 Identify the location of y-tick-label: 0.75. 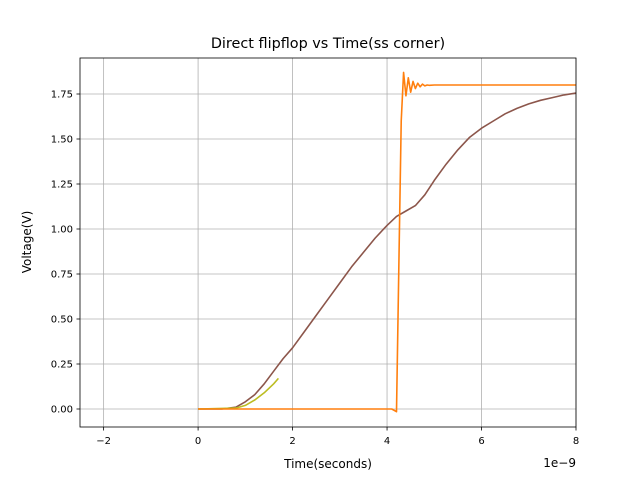
(62, 275).